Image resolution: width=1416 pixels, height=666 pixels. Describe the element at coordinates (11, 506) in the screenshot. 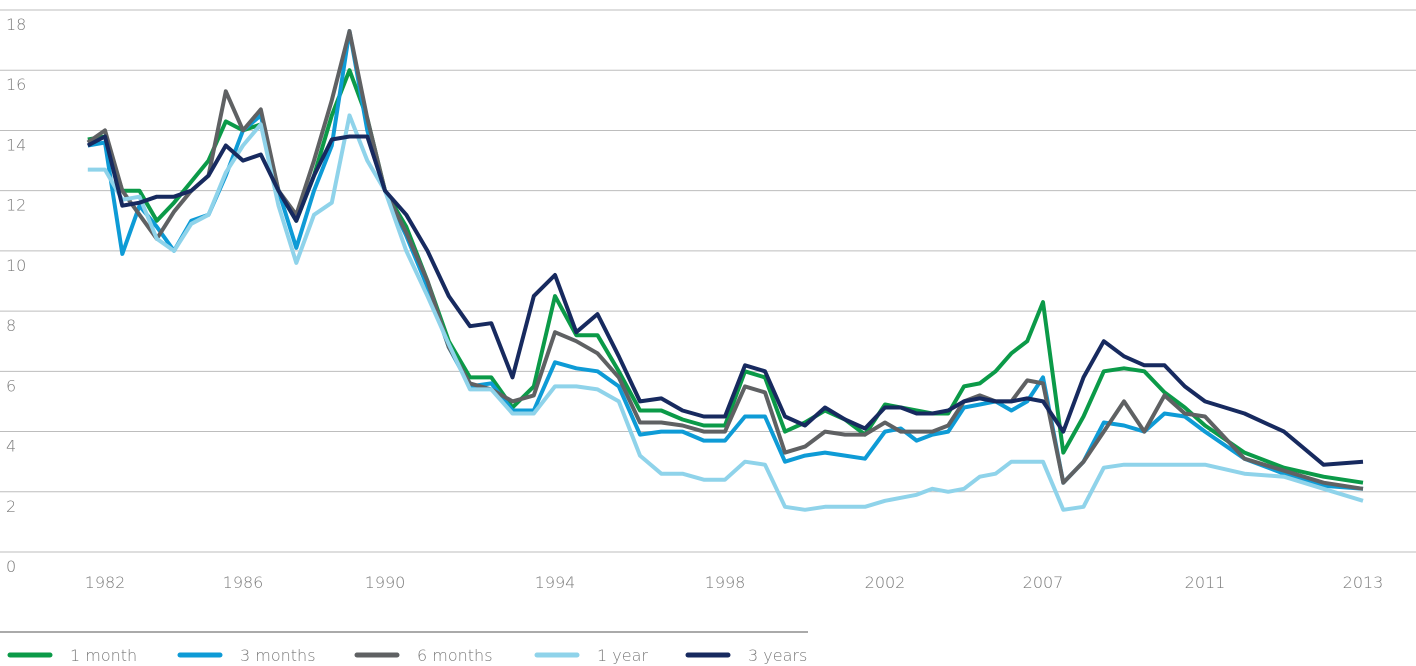

I see `y-tick-label: 2` at that location.